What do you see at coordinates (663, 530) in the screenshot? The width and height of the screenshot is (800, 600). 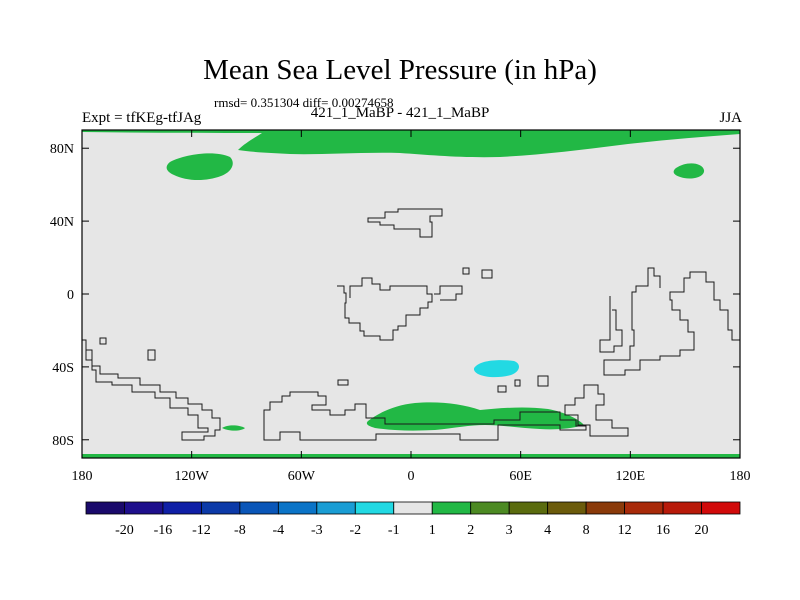 I see `colorbar-label: 16` at bounding box center [663, 530].